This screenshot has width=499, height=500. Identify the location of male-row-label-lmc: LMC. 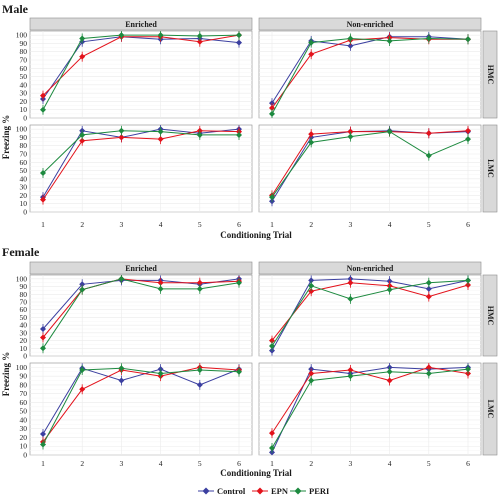
(490, 168).